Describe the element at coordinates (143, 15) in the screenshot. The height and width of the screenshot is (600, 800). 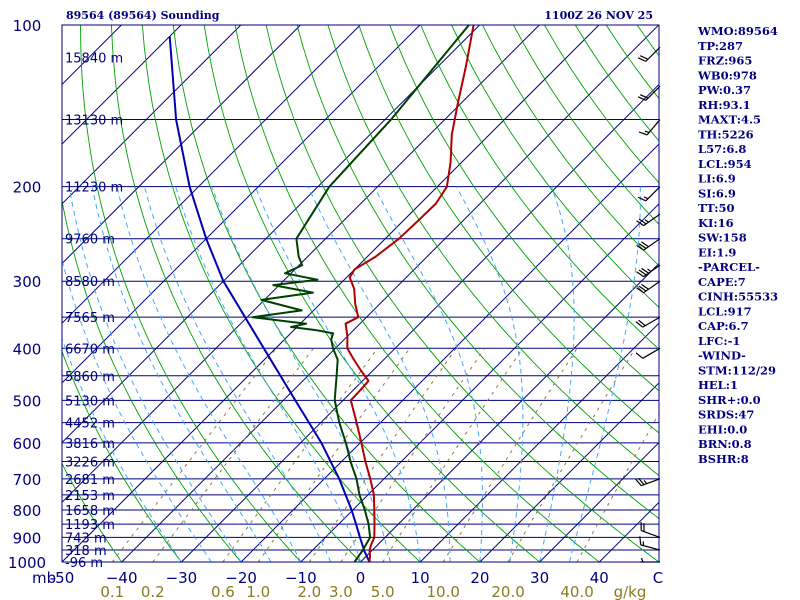
I see `station-title: 89564 (89564) Sounding` at that location.